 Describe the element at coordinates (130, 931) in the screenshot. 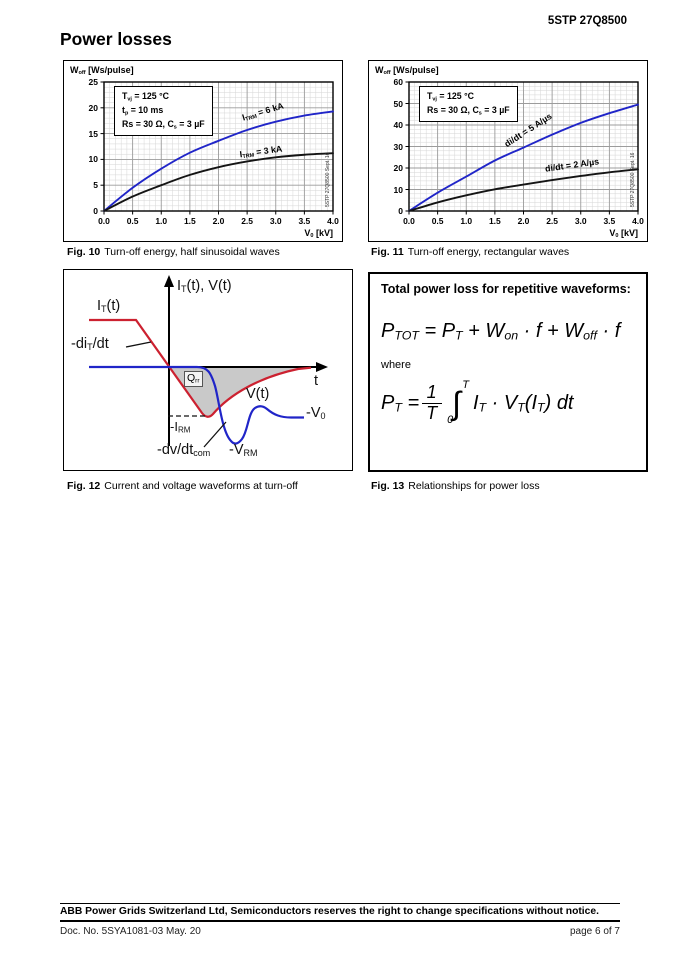

I see `footer-doc-no: Doc. No. 5SYA1081-03 May. 20` at that location.